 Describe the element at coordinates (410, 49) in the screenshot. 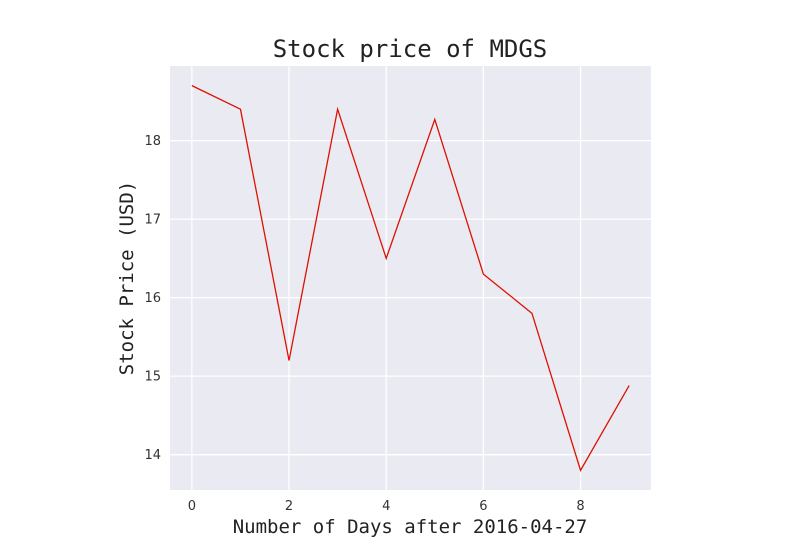

I see `chart-title: Stock price of MDGS` at that location.